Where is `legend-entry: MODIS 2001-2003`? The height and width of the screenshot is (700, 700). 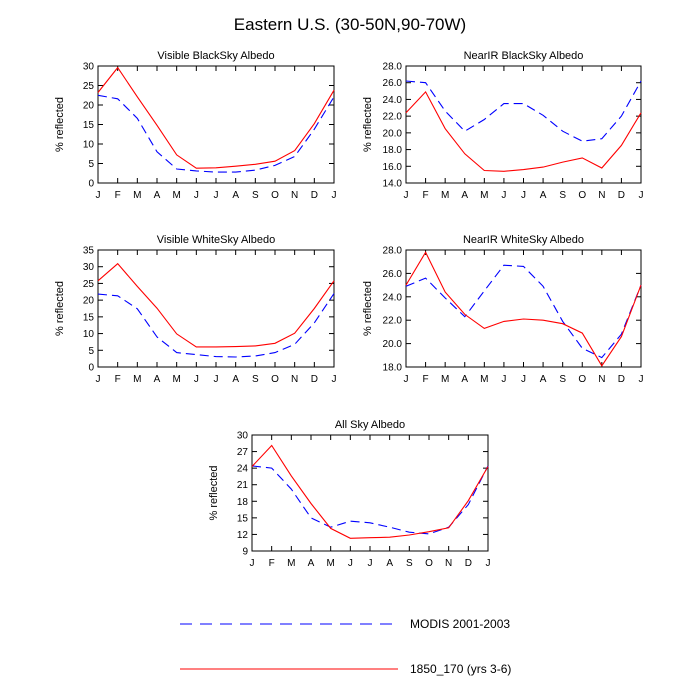
legend-entry: MODIS 2001-2003 is located at coordinates (345, 624).